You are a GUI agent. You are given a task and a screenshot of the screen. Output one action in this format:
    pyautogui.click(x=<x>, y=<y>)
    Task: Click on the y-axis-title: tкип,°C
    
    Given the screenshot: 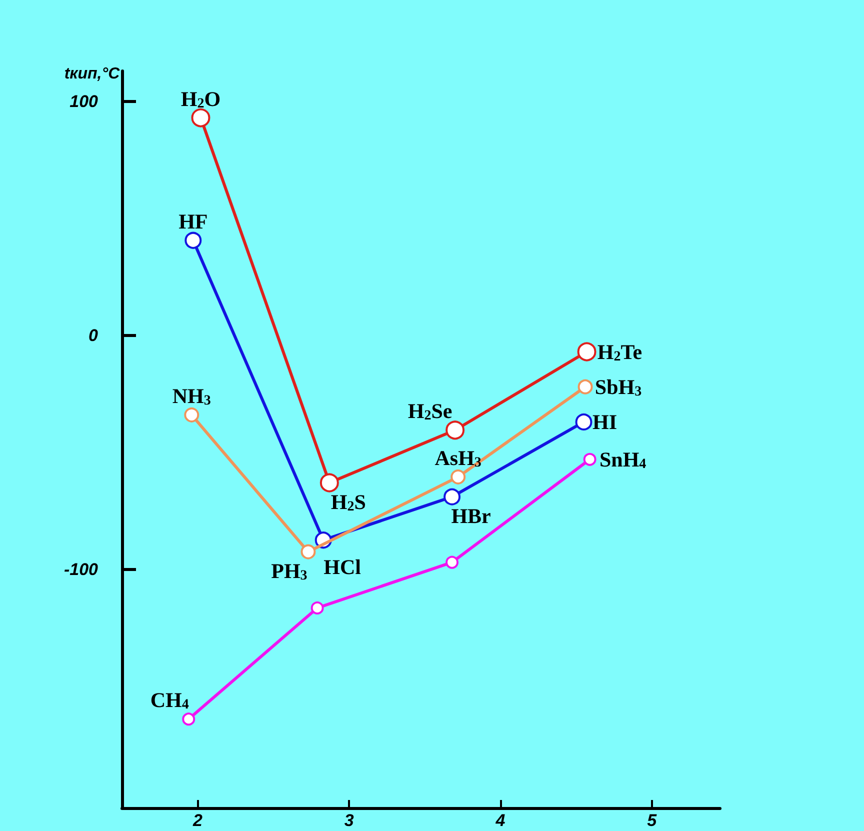 What is the action you would take?
    pyautogui.click(x=92, y=74)
    